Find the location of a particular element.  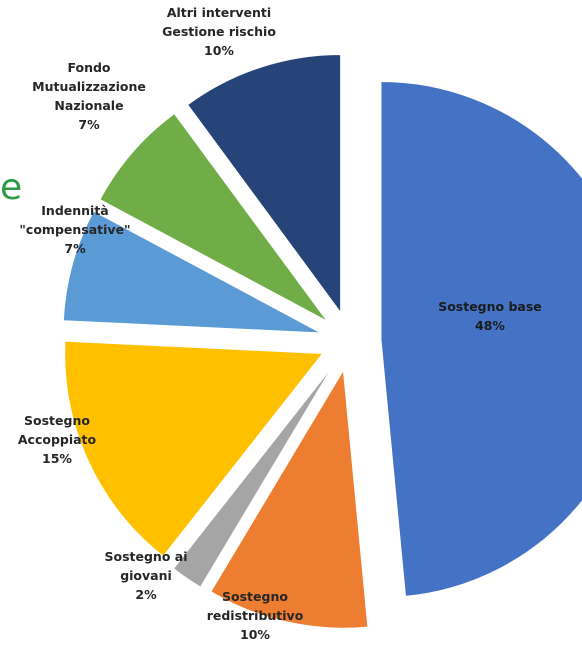

slice-label-4: Indennità "compensative" 7% is located at coordinates (74, 229).